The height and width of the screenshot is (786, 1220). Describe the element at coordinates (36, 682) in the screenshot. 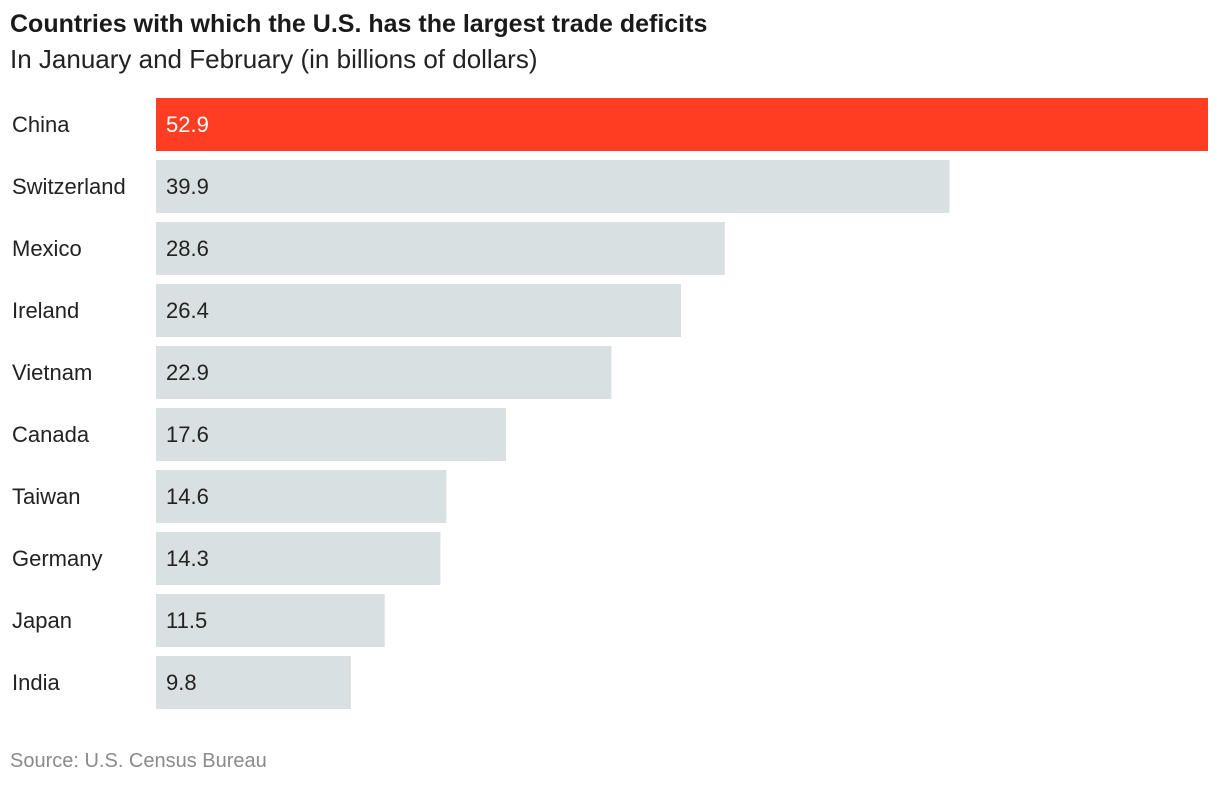

I see `category-label: India` at that location.